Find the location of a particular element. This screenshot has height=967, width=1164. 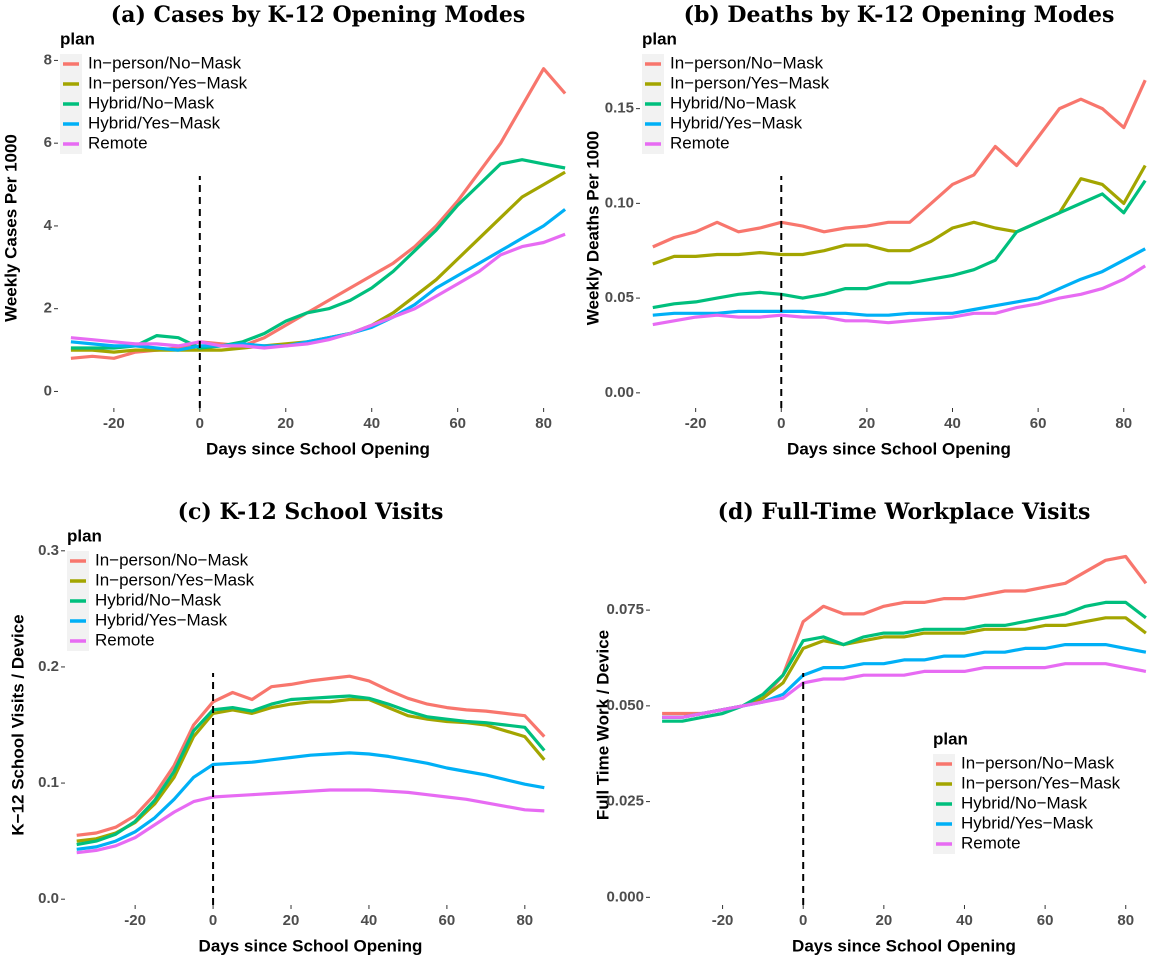

y-tick-label: 4 is located at coordinates (48, 225).